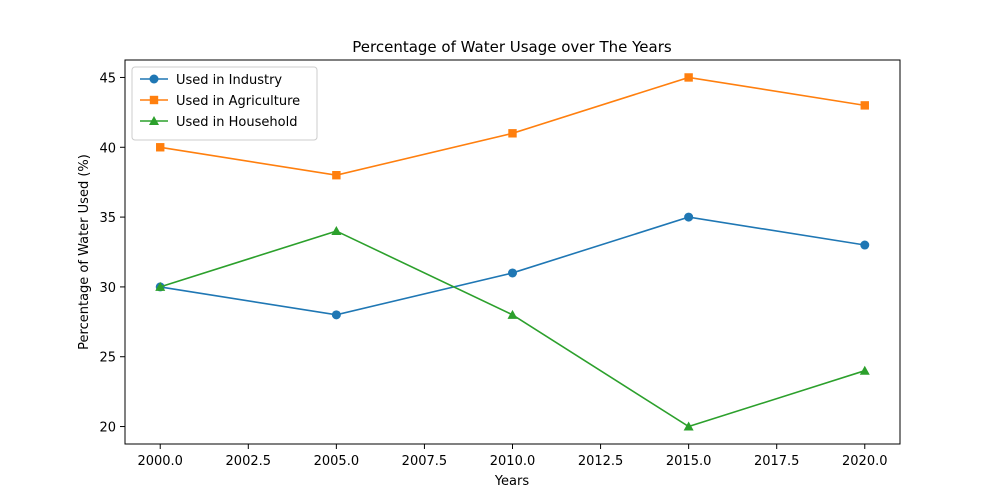 The height and width of the screenshot is (500, 1000). What do you see at coordinates (865, 461) in the screenshot?
I see `x-tick-label: 2020.0` at bounding box center [865, 461].